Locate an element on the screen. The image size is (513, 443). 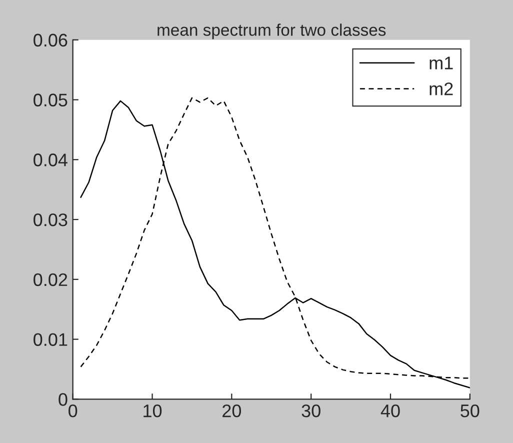
x-tick-label: 10 is located at coordinates (153, 411).